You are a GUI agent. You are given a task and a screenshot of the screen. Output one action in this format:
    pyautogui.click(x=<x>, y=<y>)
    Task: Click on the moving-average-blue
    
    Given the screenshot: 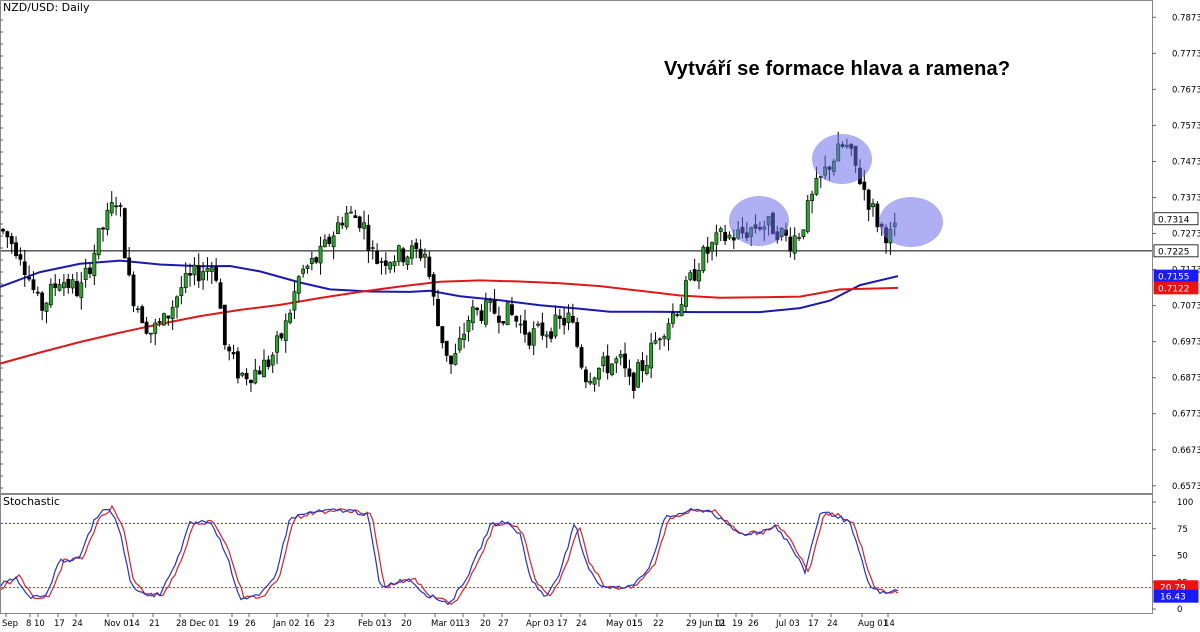 What is the action you would take?
    pyautogui.click(x=449, y=286)
    